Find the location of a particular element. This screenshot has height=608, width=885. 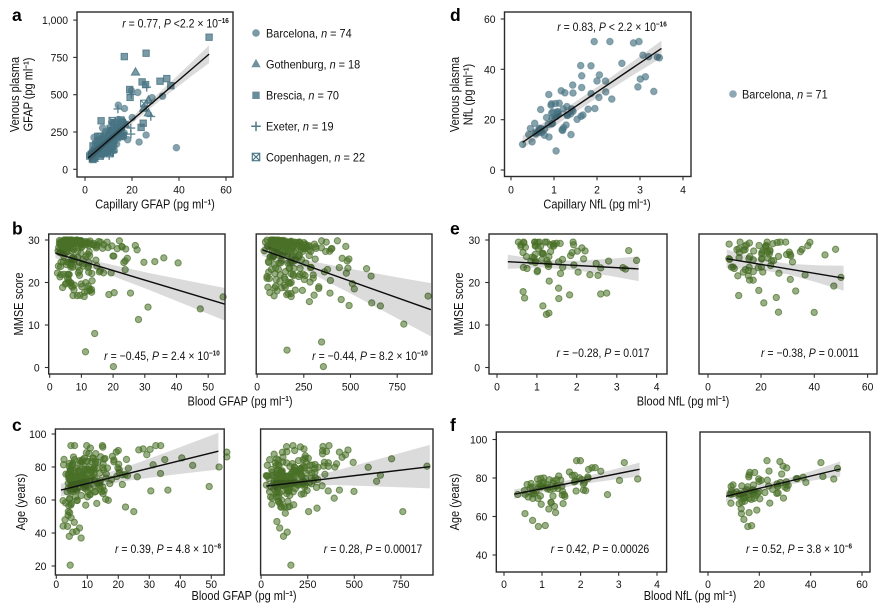

svg-text: r = 0.52, P = 3.8 × 10−6 is located at coordinates (799, 549).